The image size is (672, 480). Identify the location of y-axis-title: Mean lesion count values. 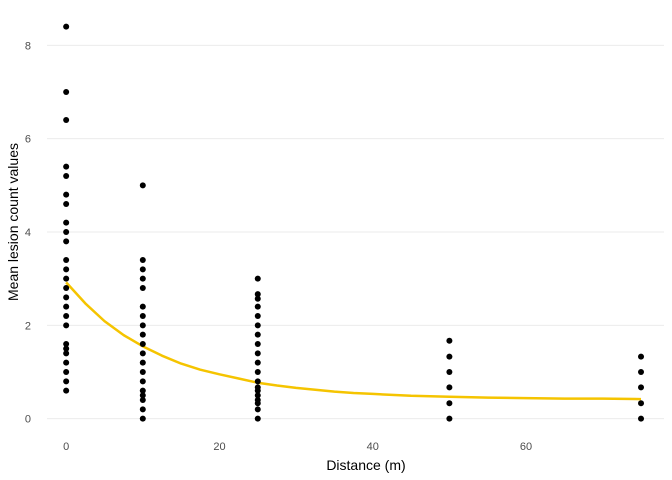
(13, 222).